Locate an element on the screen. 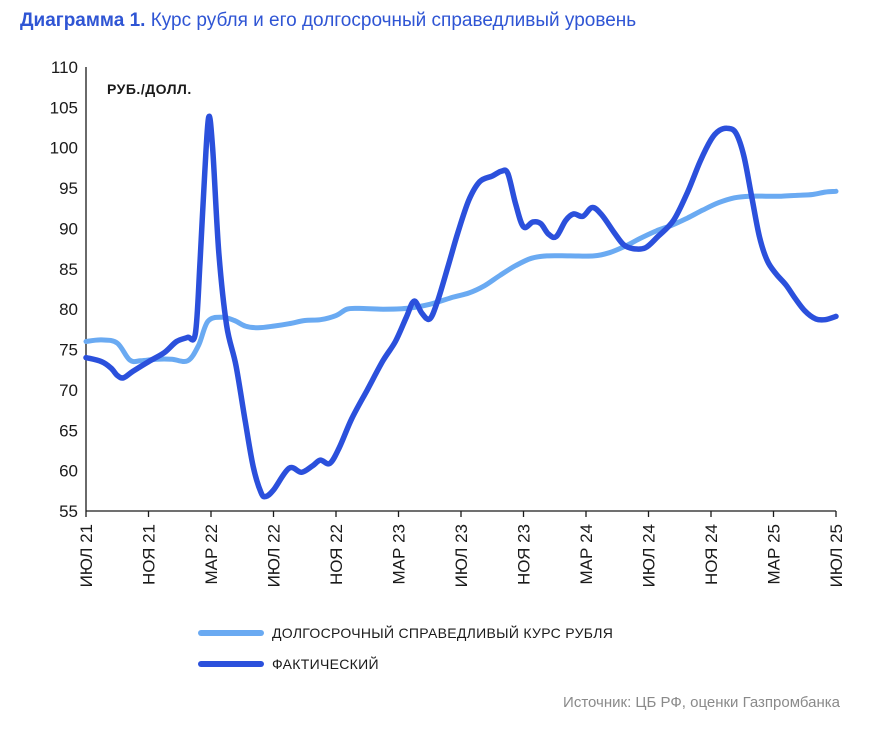 This screenshot has height=733, width=874. x-tick-label: ИЮЛ 25 is located at coordinates (836, 555).